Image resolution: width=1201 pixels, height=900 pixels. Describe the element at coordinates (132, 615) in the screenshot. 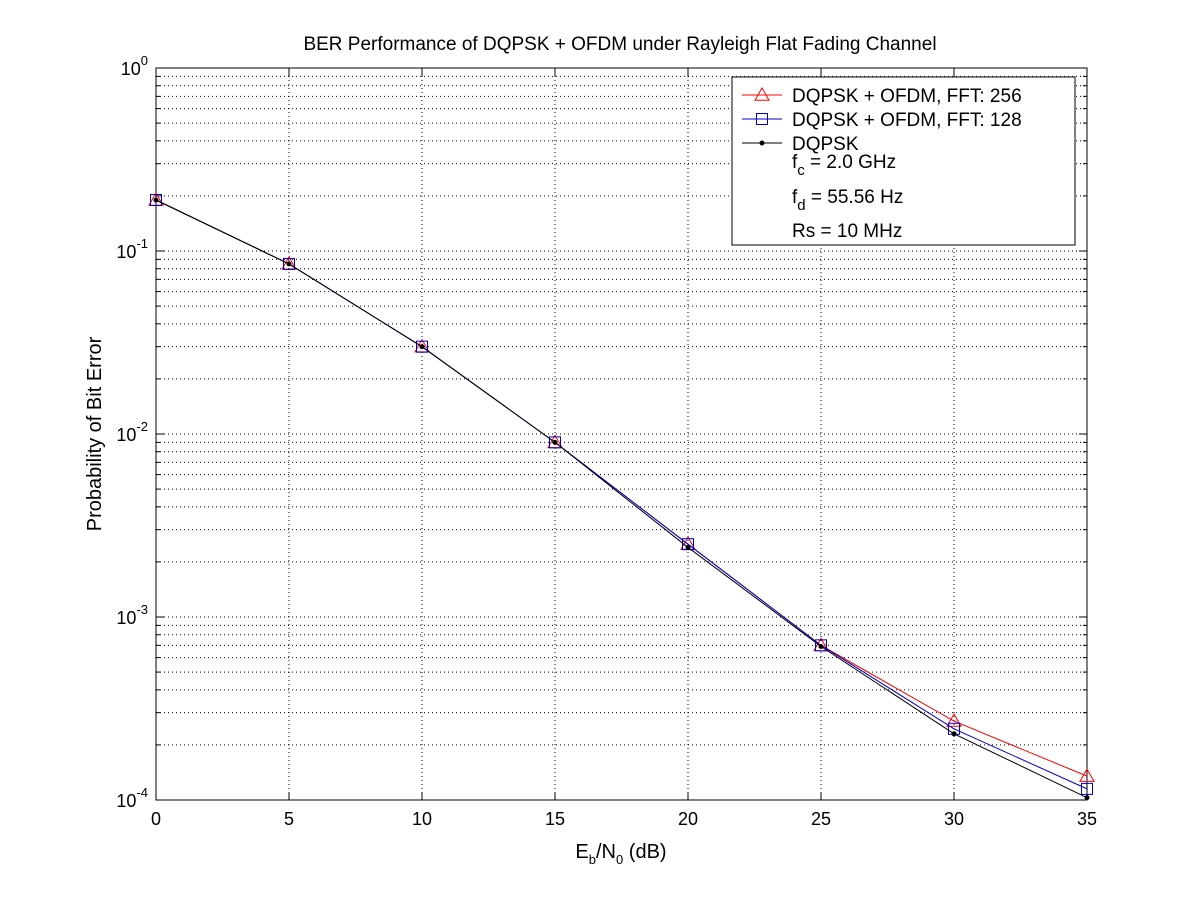

I see `y-tick-label: 10⁻³` at that location.